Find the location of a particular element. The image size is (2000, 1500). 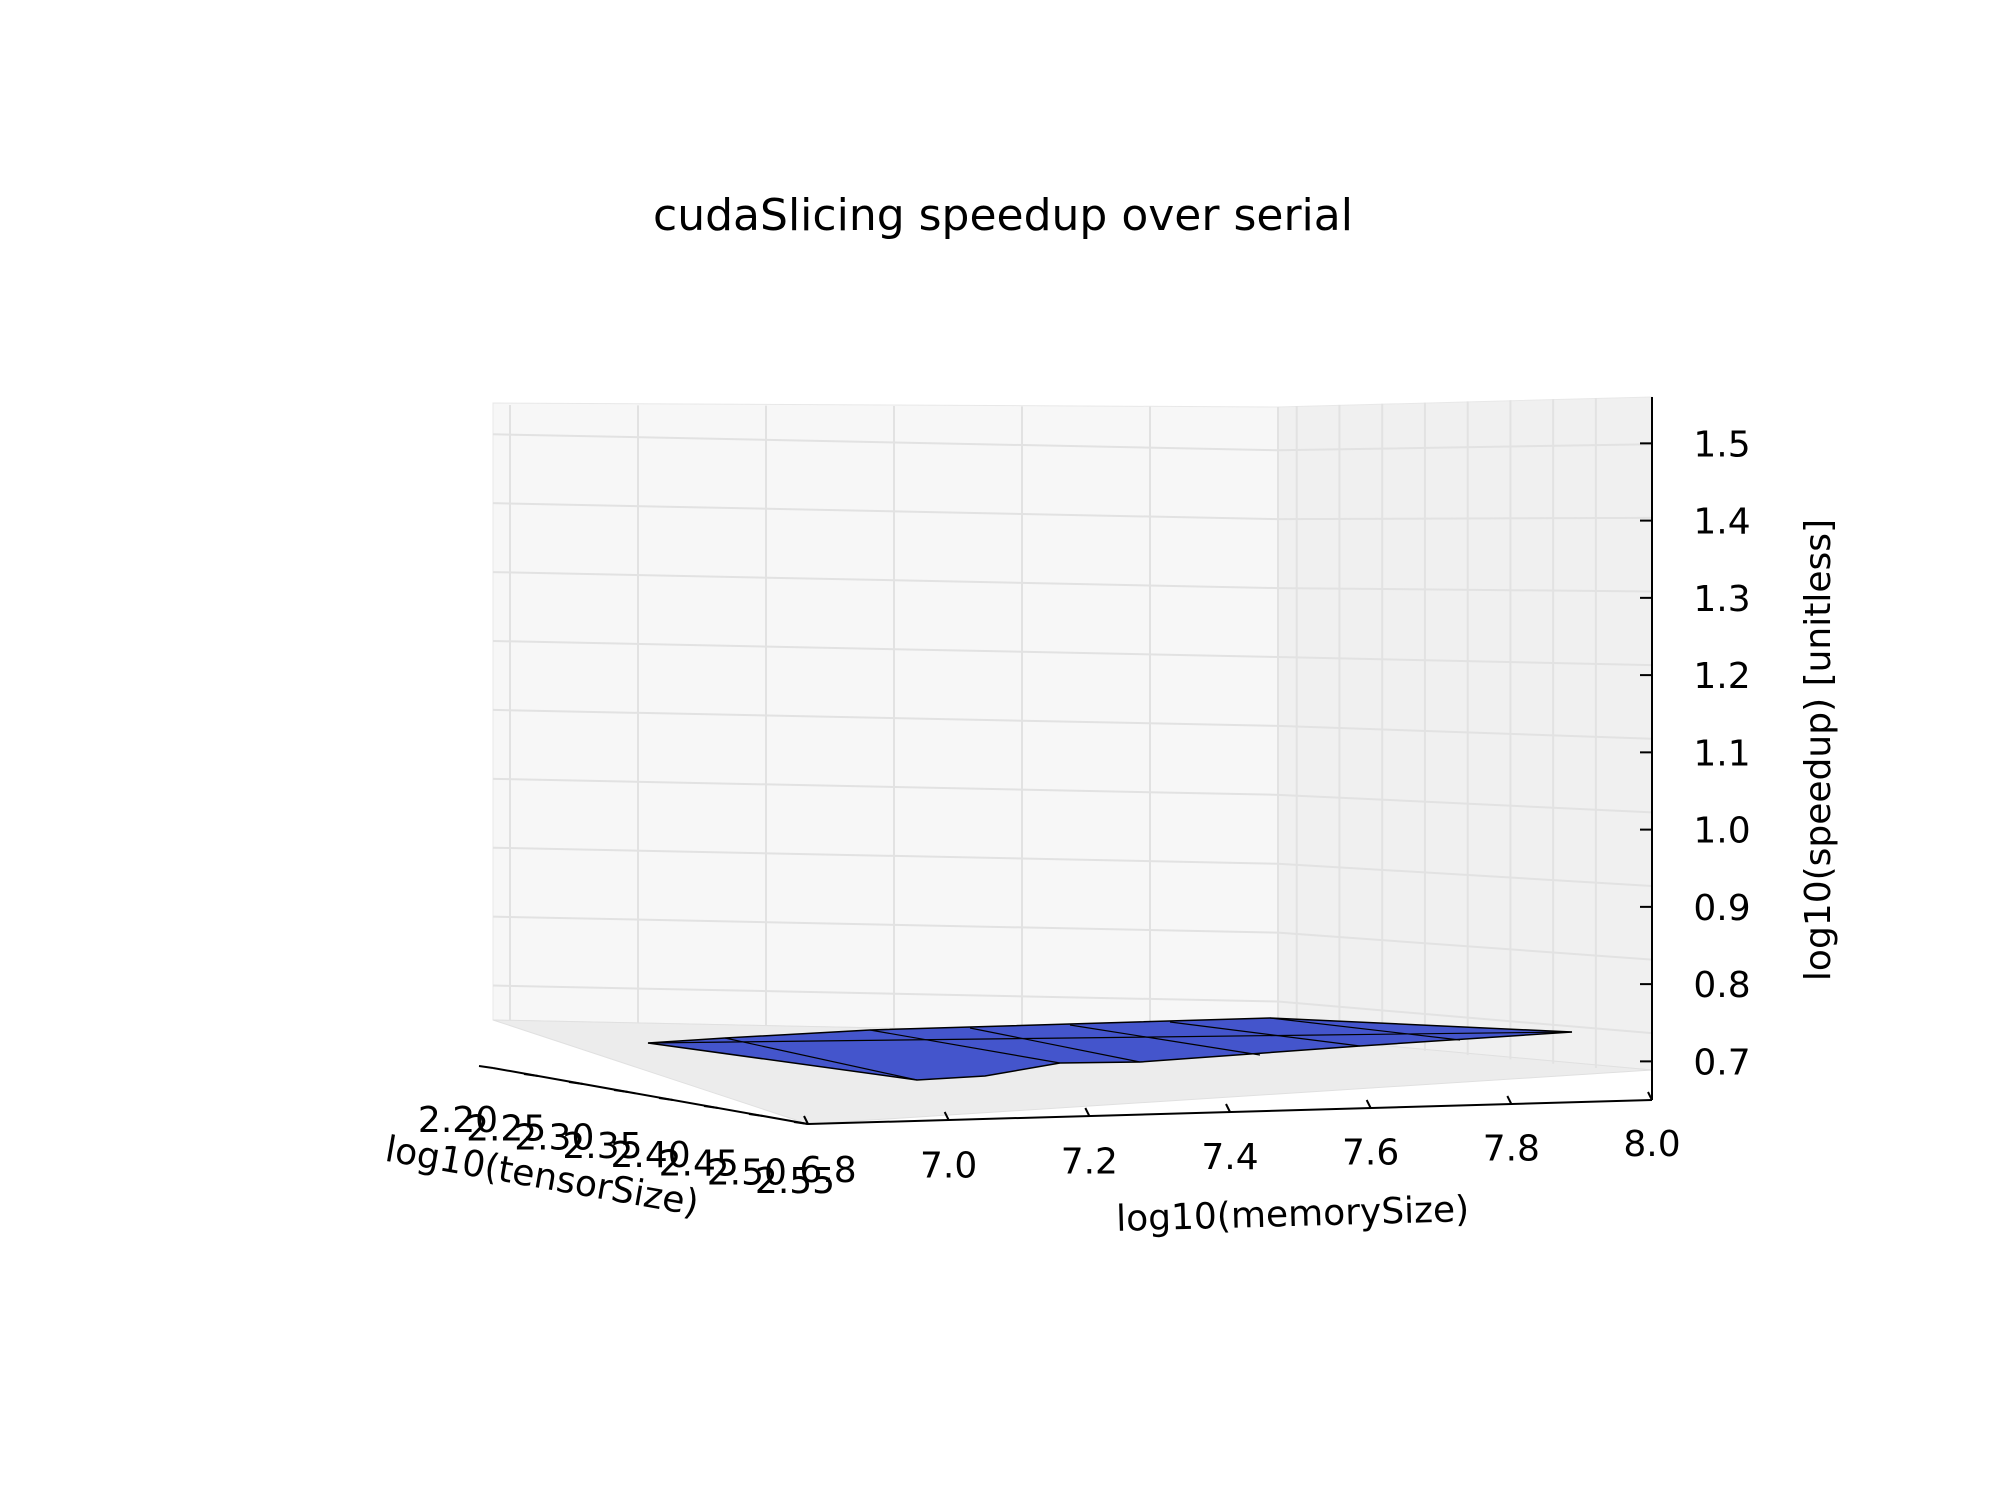

x-axis-ticks: 6.8 7.0 7.2 7.4 7.6 7.8 8.0 is located at coordinates (1240, 1141).